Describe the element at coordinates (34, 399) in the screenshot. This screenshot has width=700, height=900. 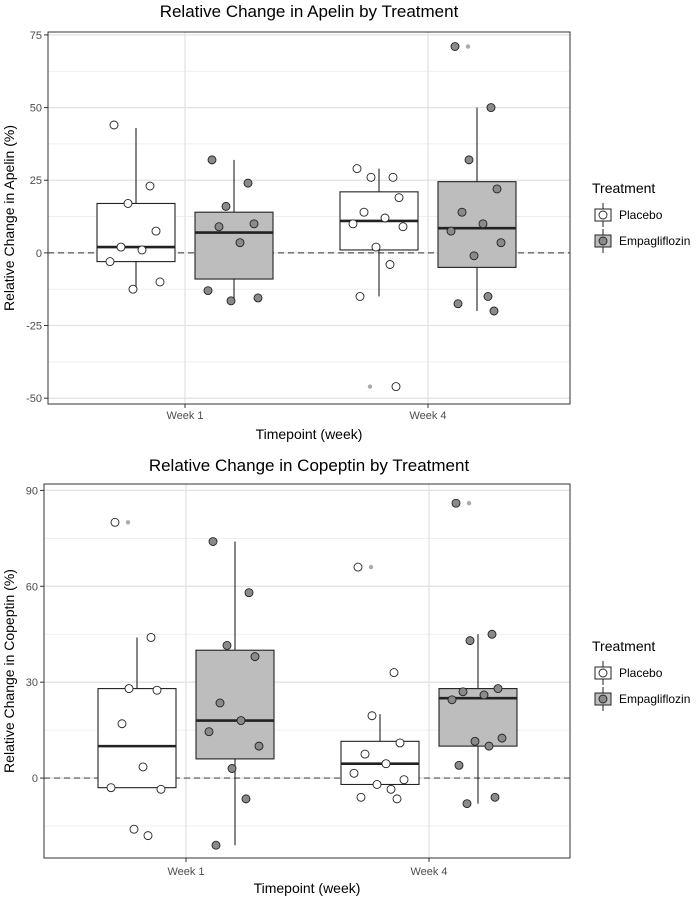
I see `y-tick-label: -50` at that location.